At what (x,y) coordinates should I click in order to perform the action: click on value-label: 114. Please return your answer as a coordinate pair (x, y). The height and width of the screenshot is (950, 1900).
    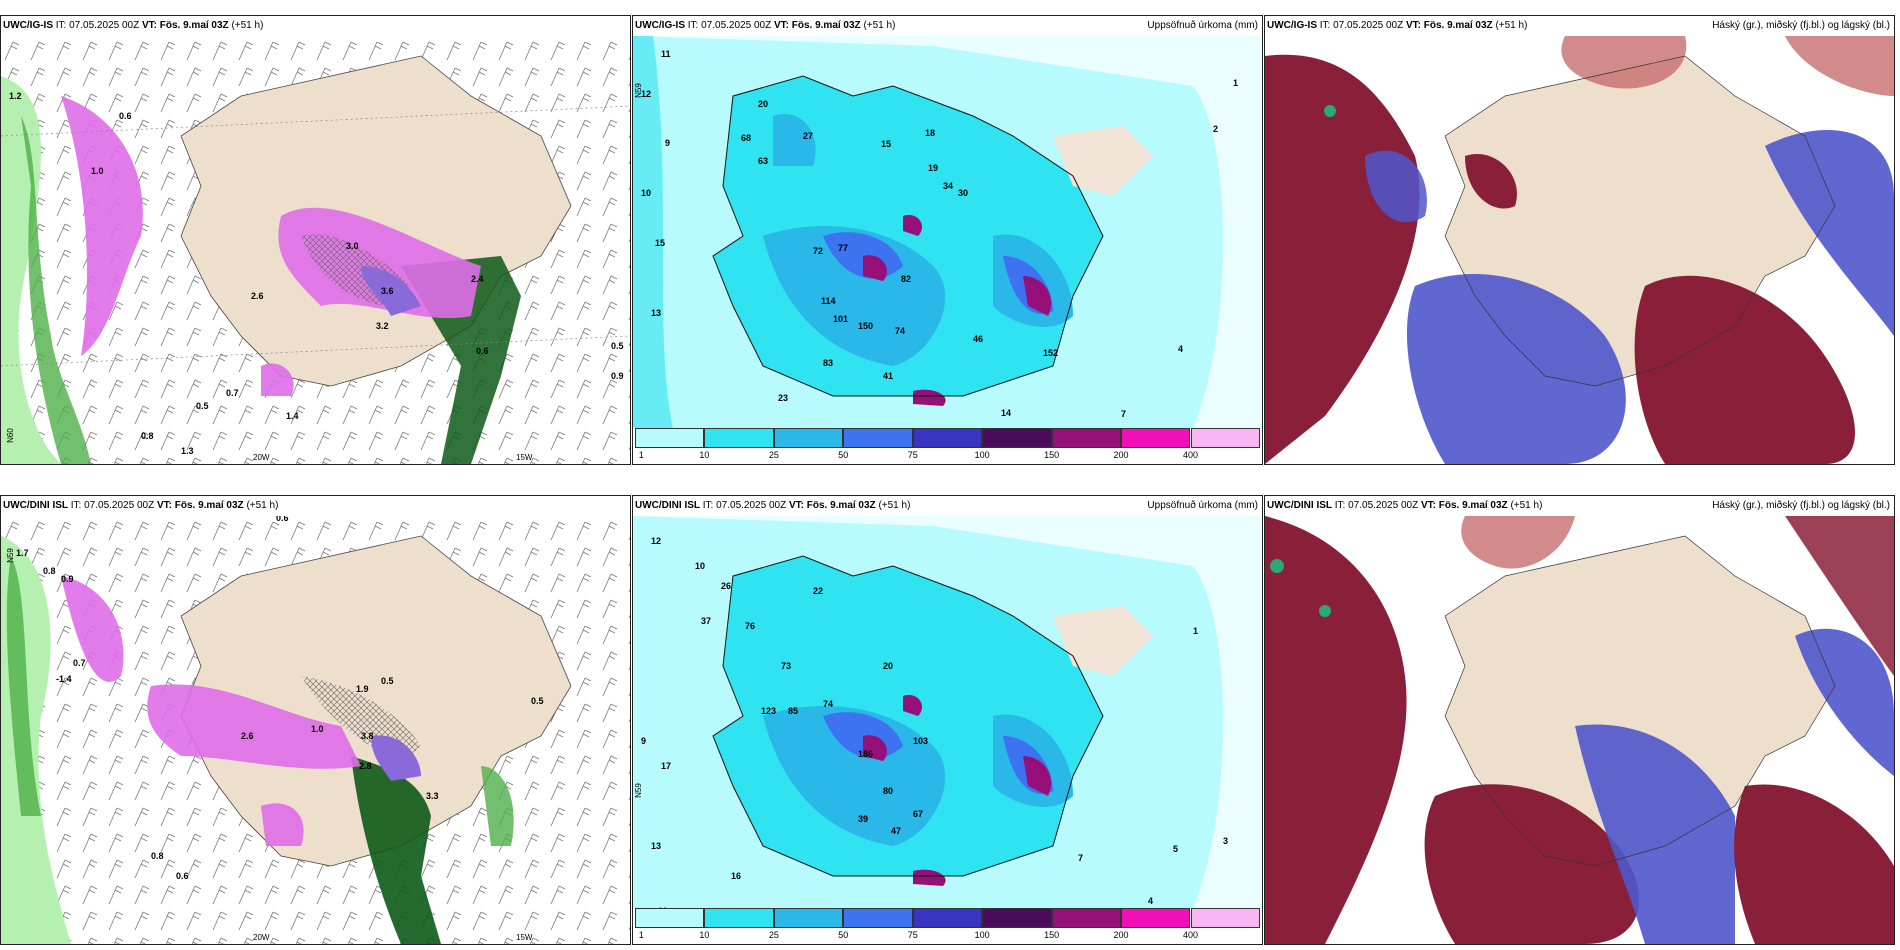
    Looking at the image, I should click on (828, 301).